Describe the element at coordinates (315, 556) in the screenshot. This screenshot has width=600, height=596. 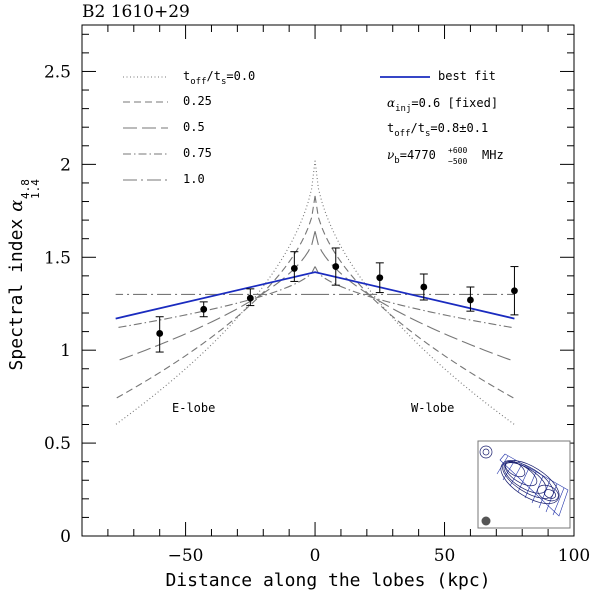
I see `x-tick-label: 0` at that location.